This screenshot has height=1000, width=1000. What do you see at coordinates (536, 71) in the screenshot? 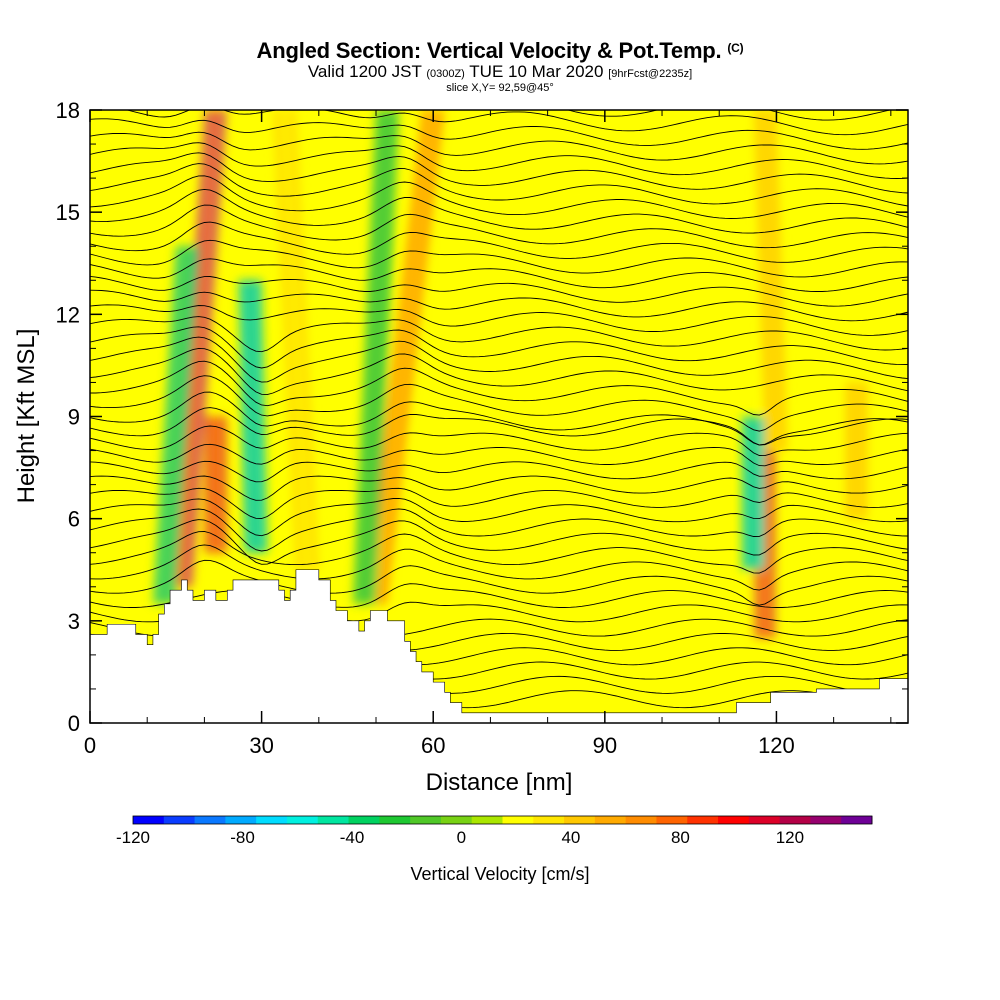
I see `subtitle-date: TUE 10 Mar 2020` at bounding box center [536, 71].